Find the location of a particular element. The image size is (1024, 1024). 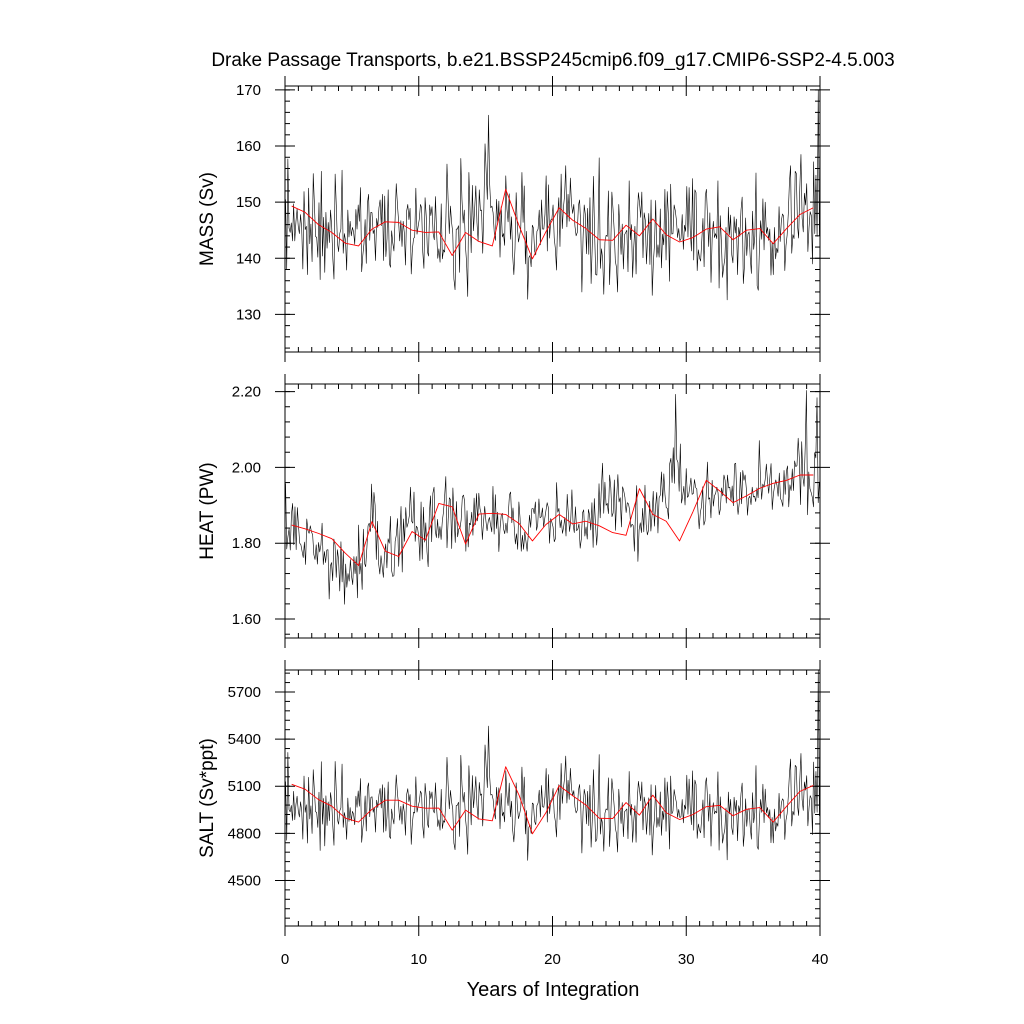

y-tick-label: 4800 is located at coordinates (244, 833).